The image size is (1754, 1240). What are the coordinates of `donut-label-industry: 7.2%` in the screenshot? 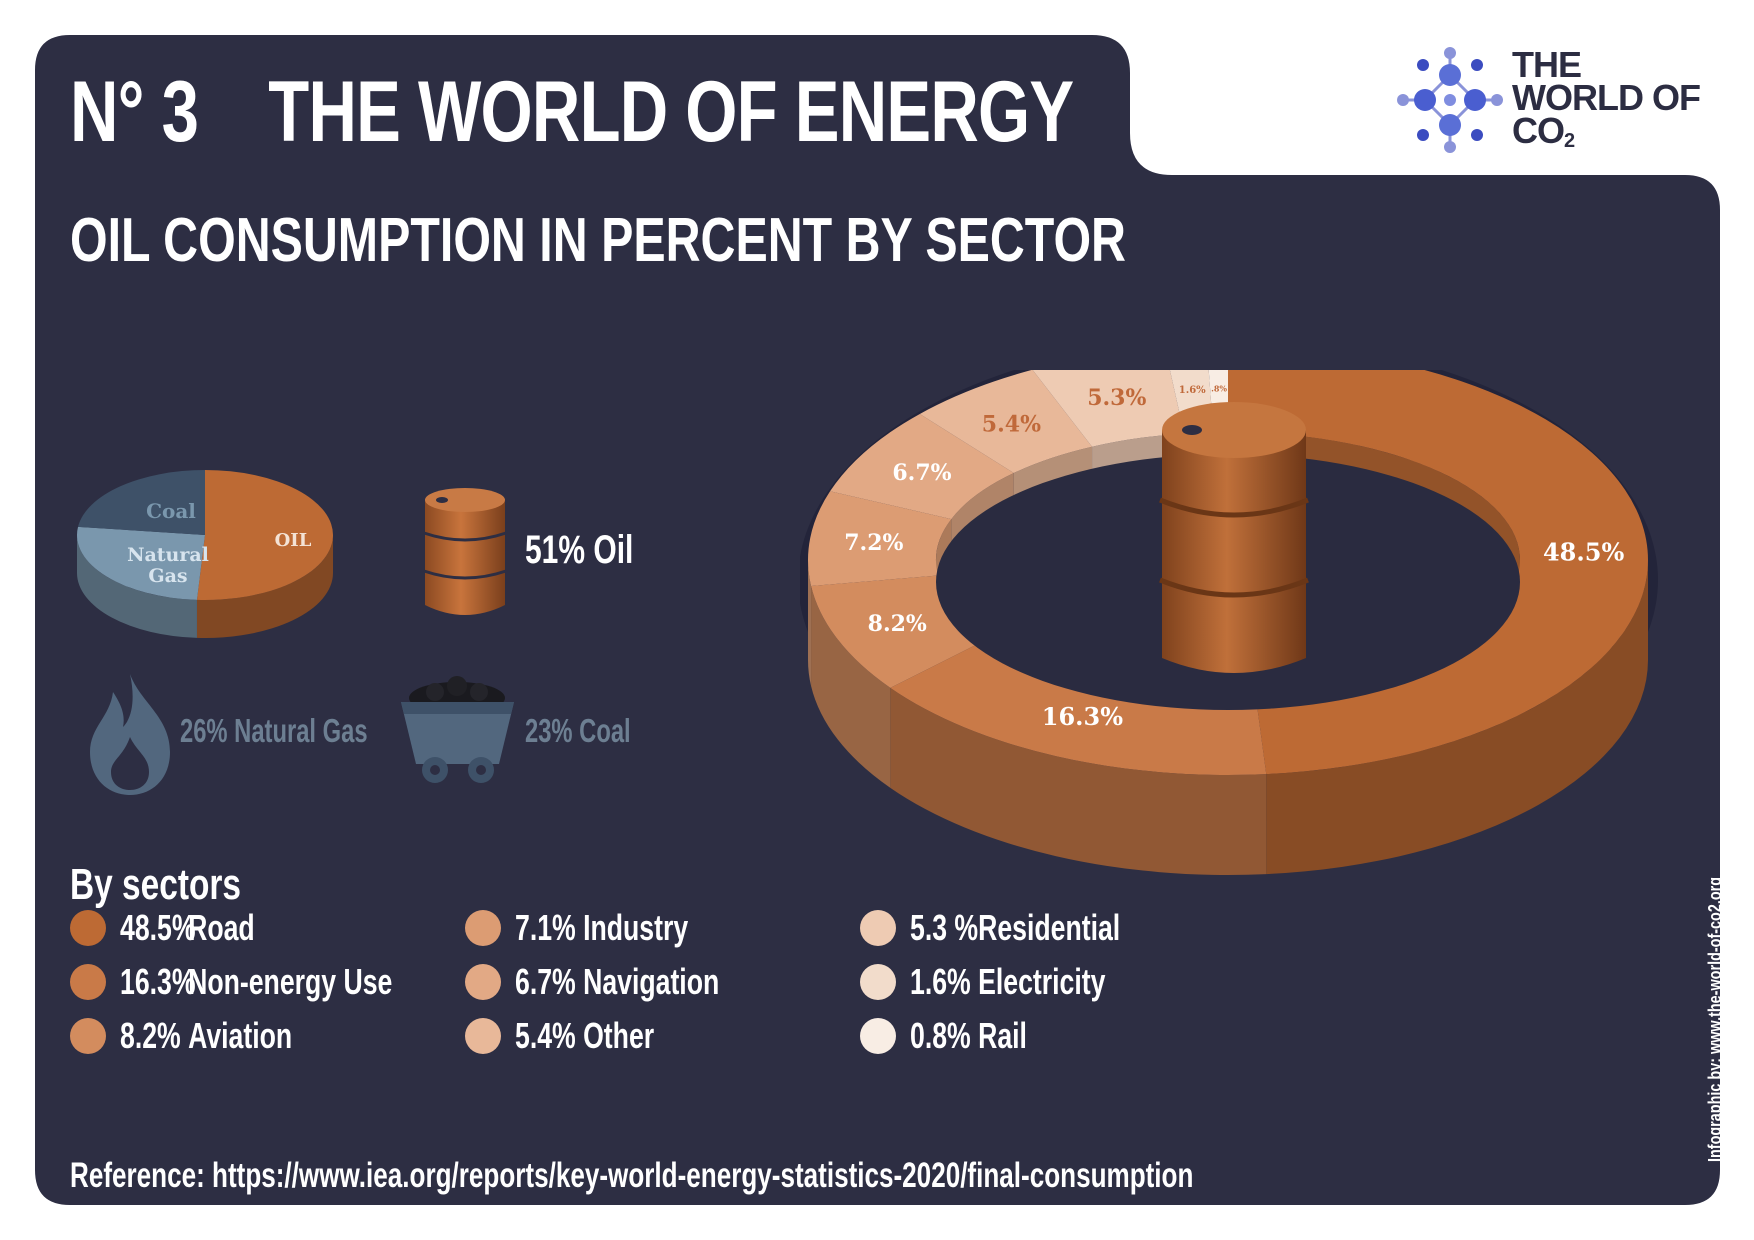 It's located at (873, 543).